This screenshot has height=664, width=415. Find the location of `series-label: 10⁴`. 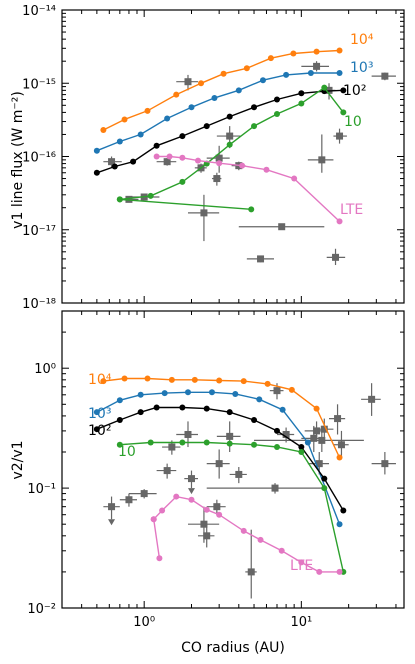

series-label: 10⁴ is located at coordinates (100, 380).